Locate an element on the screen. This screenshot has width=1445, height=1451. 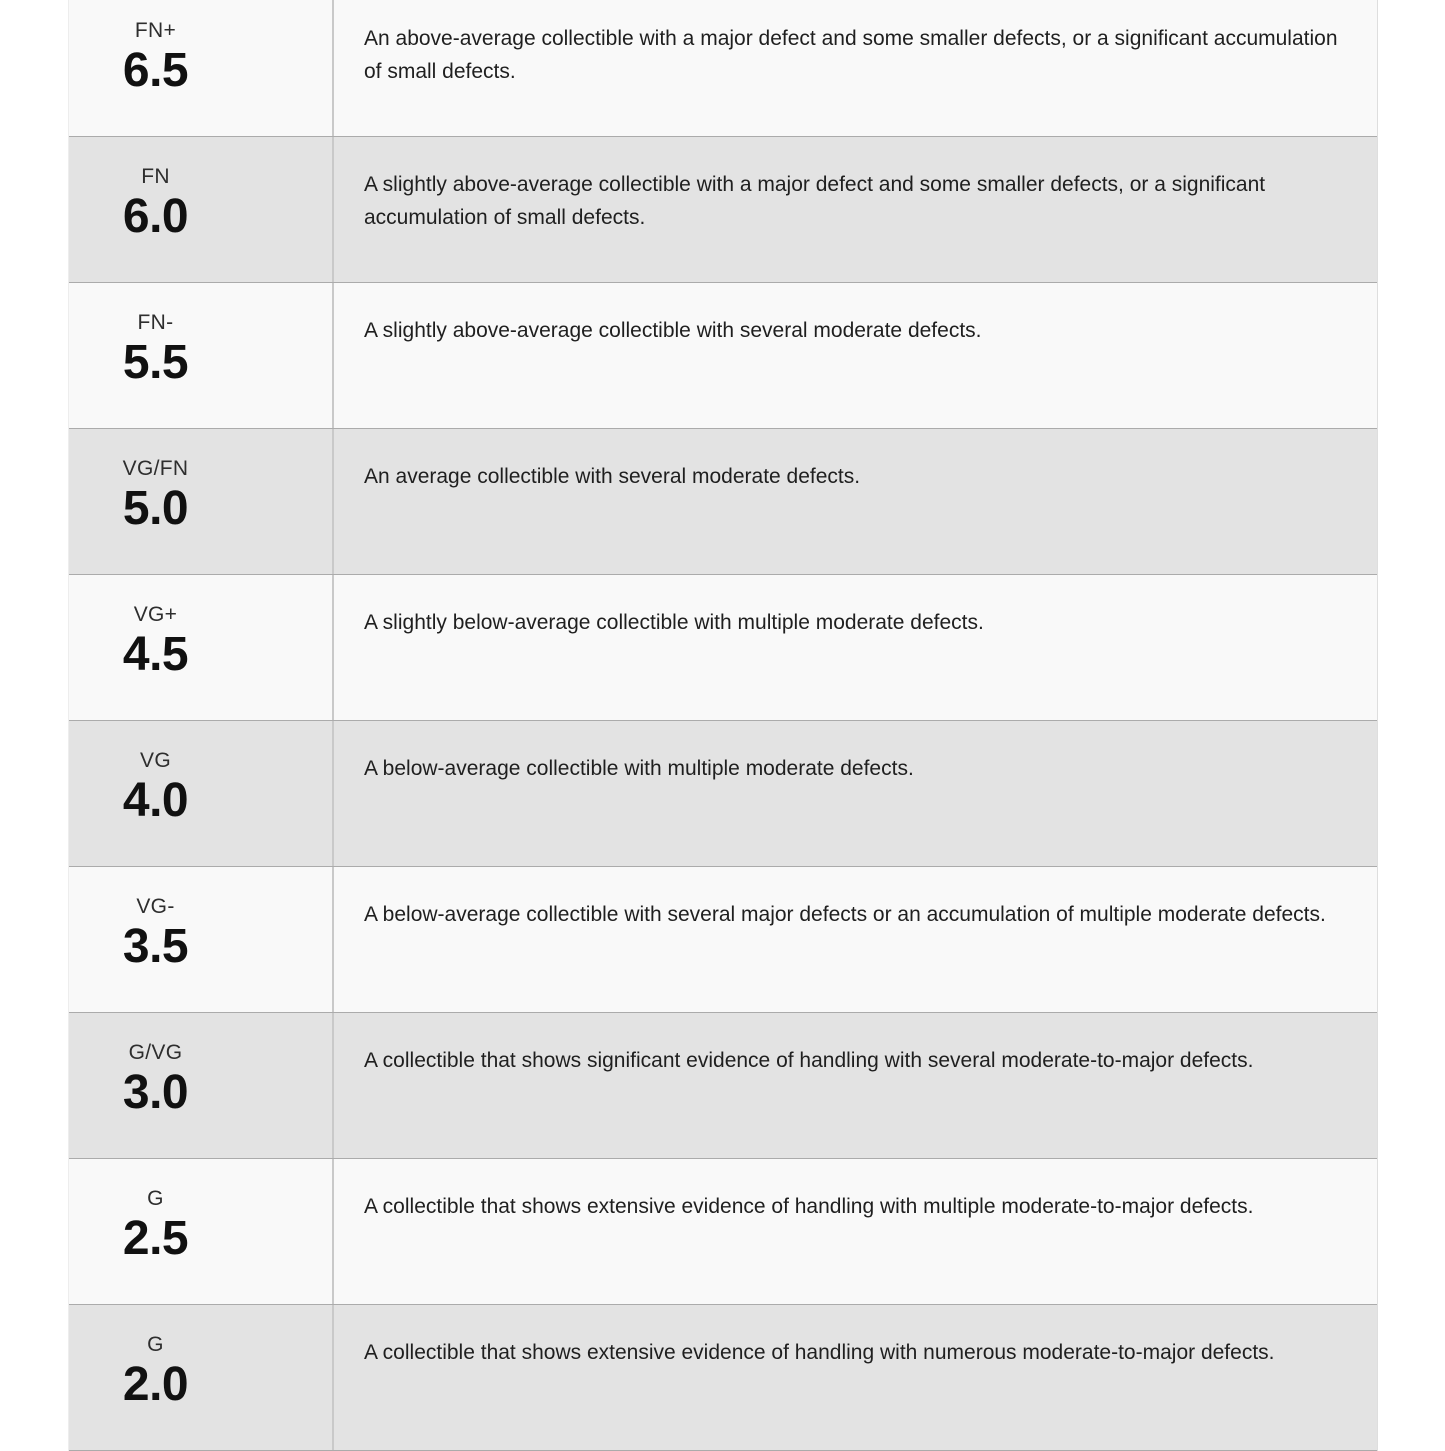
grade-cell: FN+ 6.5 is located at coordinates (201, 68).